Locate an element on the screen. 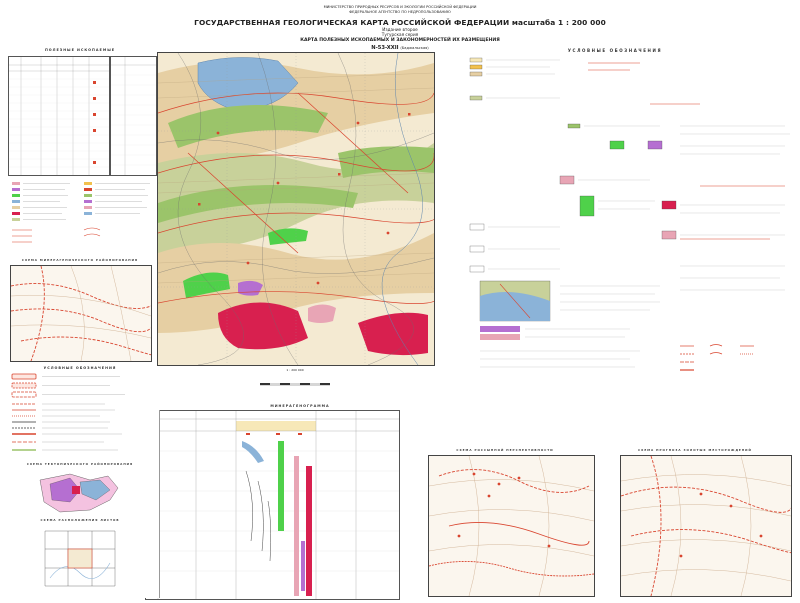 Image resolution: width=800 pixels, height=603 pixels. legend-left-title: УСЛОВНЫЕ ОБОЗНАЧЕНИЯ is located at coordinates (80, 368).